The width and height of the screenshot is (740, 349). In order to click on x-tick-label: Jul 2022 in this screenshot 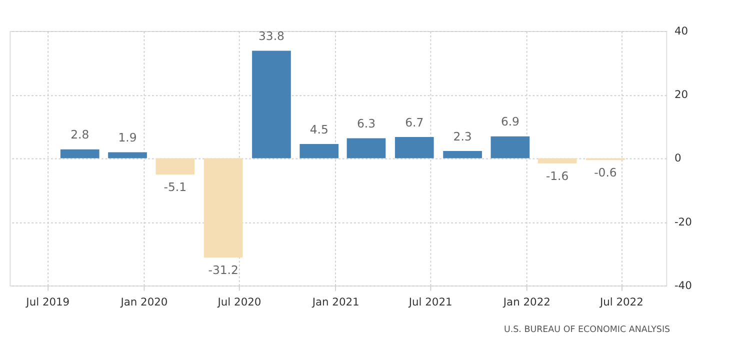, I will do `click(621, 301)`.